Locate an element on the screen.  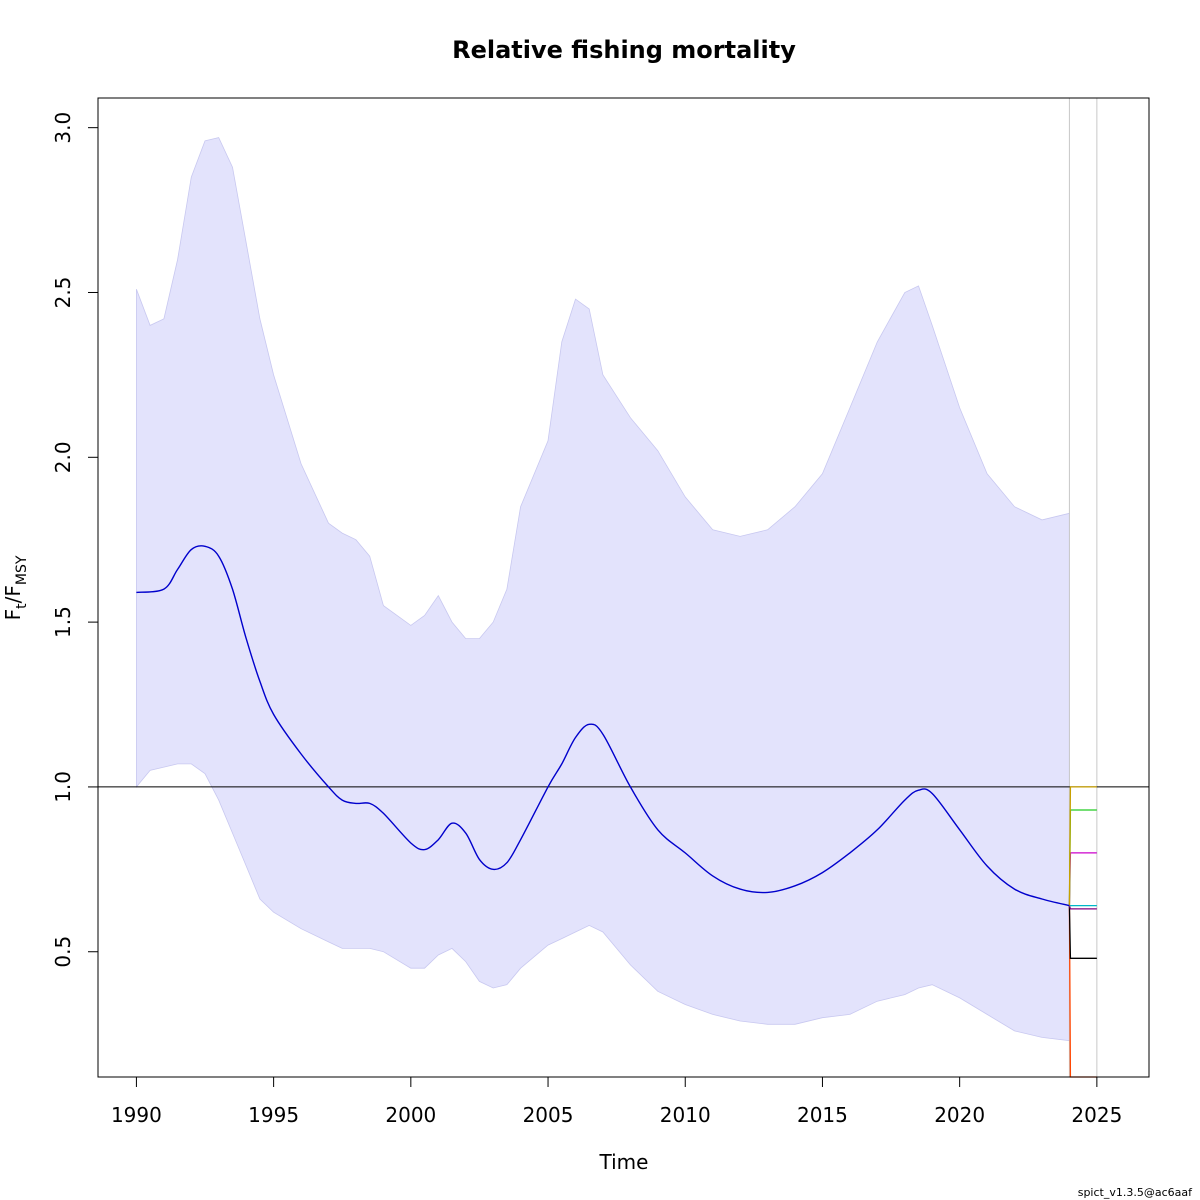
y-axis-label: Ft/FMSY is located at coordinates (15, 587).